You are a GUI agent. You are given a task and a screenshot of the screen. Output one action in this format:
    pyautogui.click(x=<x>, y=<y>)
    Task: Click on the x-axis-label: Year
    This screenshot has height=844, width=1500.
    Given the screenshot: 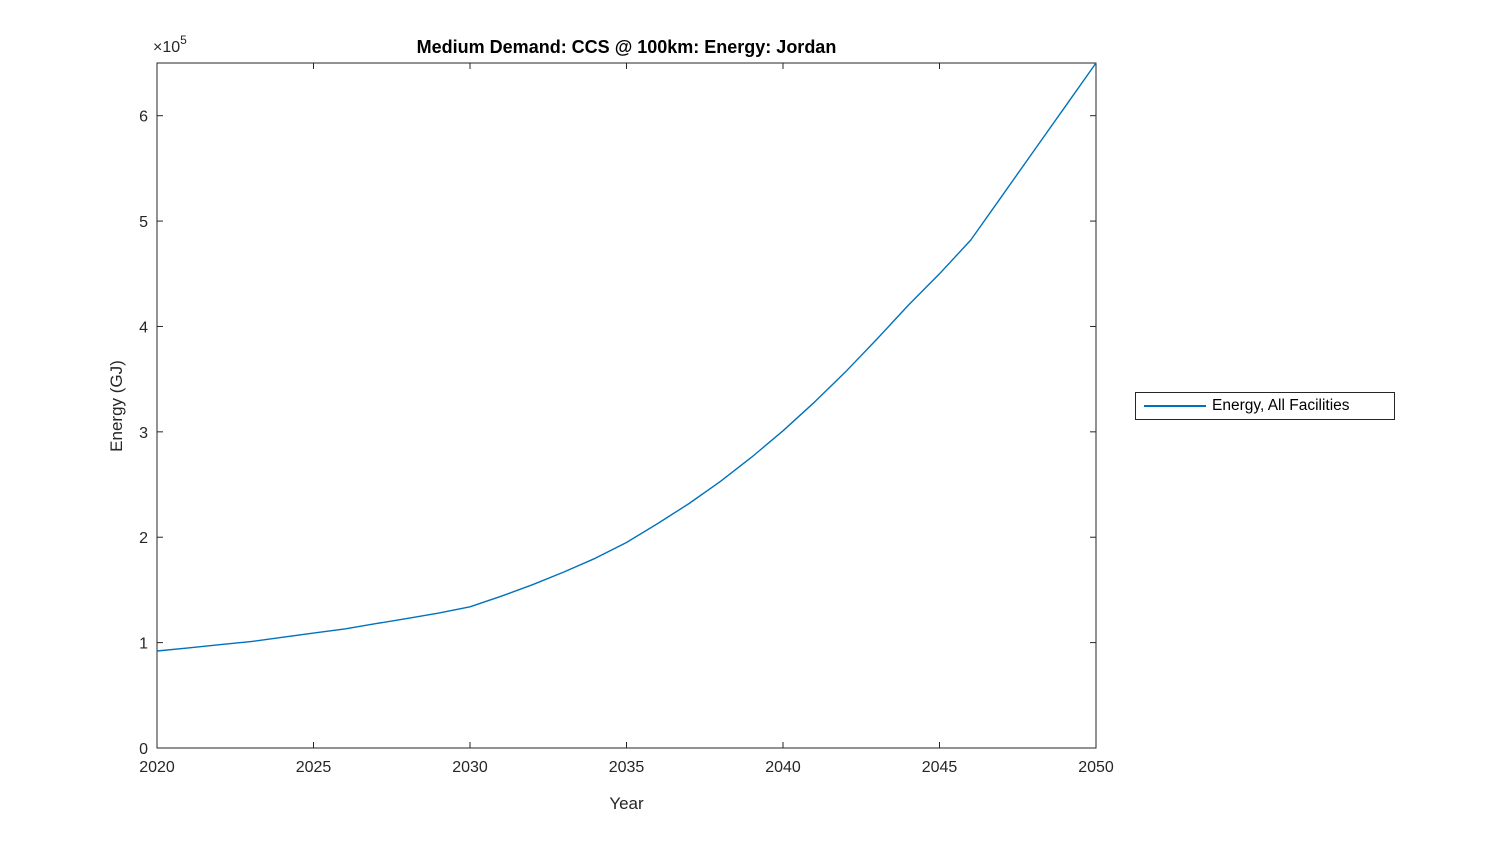 What is the action you would take?
    pyautogui.click(x=626, y=803)
    